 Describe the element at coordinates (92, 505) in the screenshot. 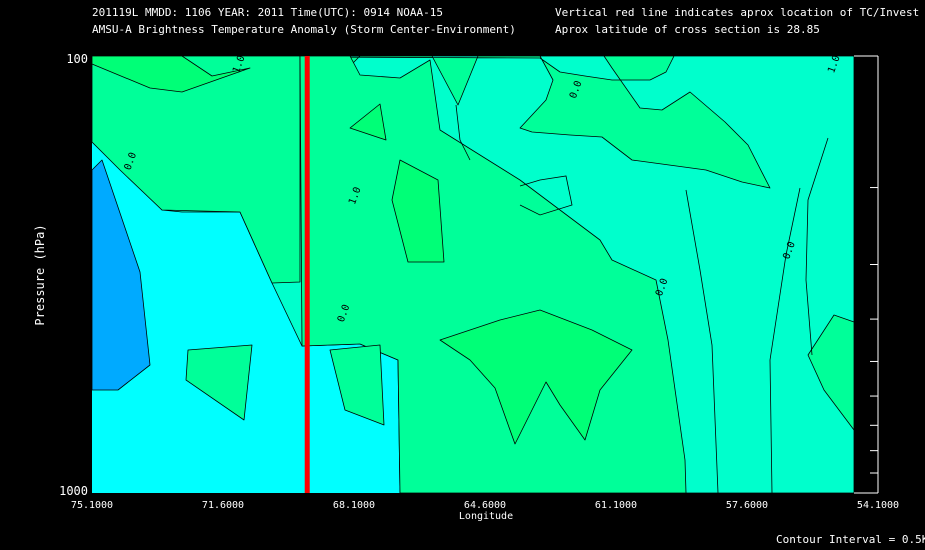

I see `x-tick-label-1: 75.1000` at that location.